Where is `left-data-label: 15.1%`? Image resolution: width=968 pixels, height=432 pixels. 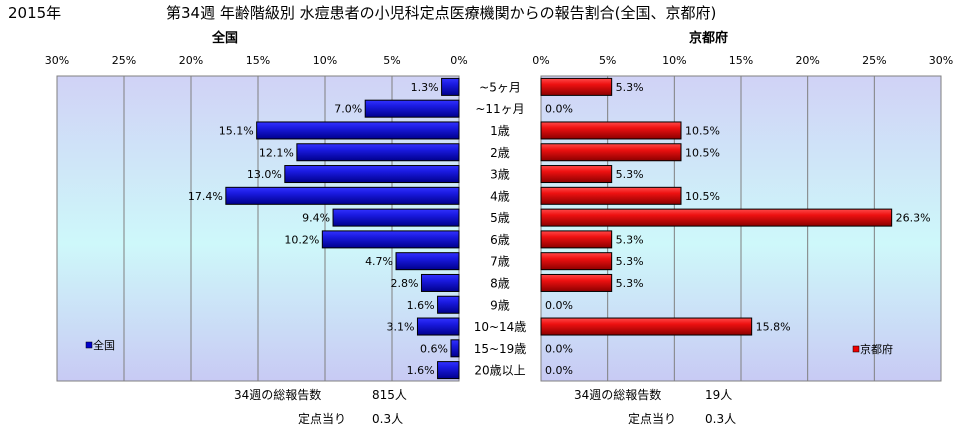
left-data-label: 15.1% is located at coordinates (236, 130).